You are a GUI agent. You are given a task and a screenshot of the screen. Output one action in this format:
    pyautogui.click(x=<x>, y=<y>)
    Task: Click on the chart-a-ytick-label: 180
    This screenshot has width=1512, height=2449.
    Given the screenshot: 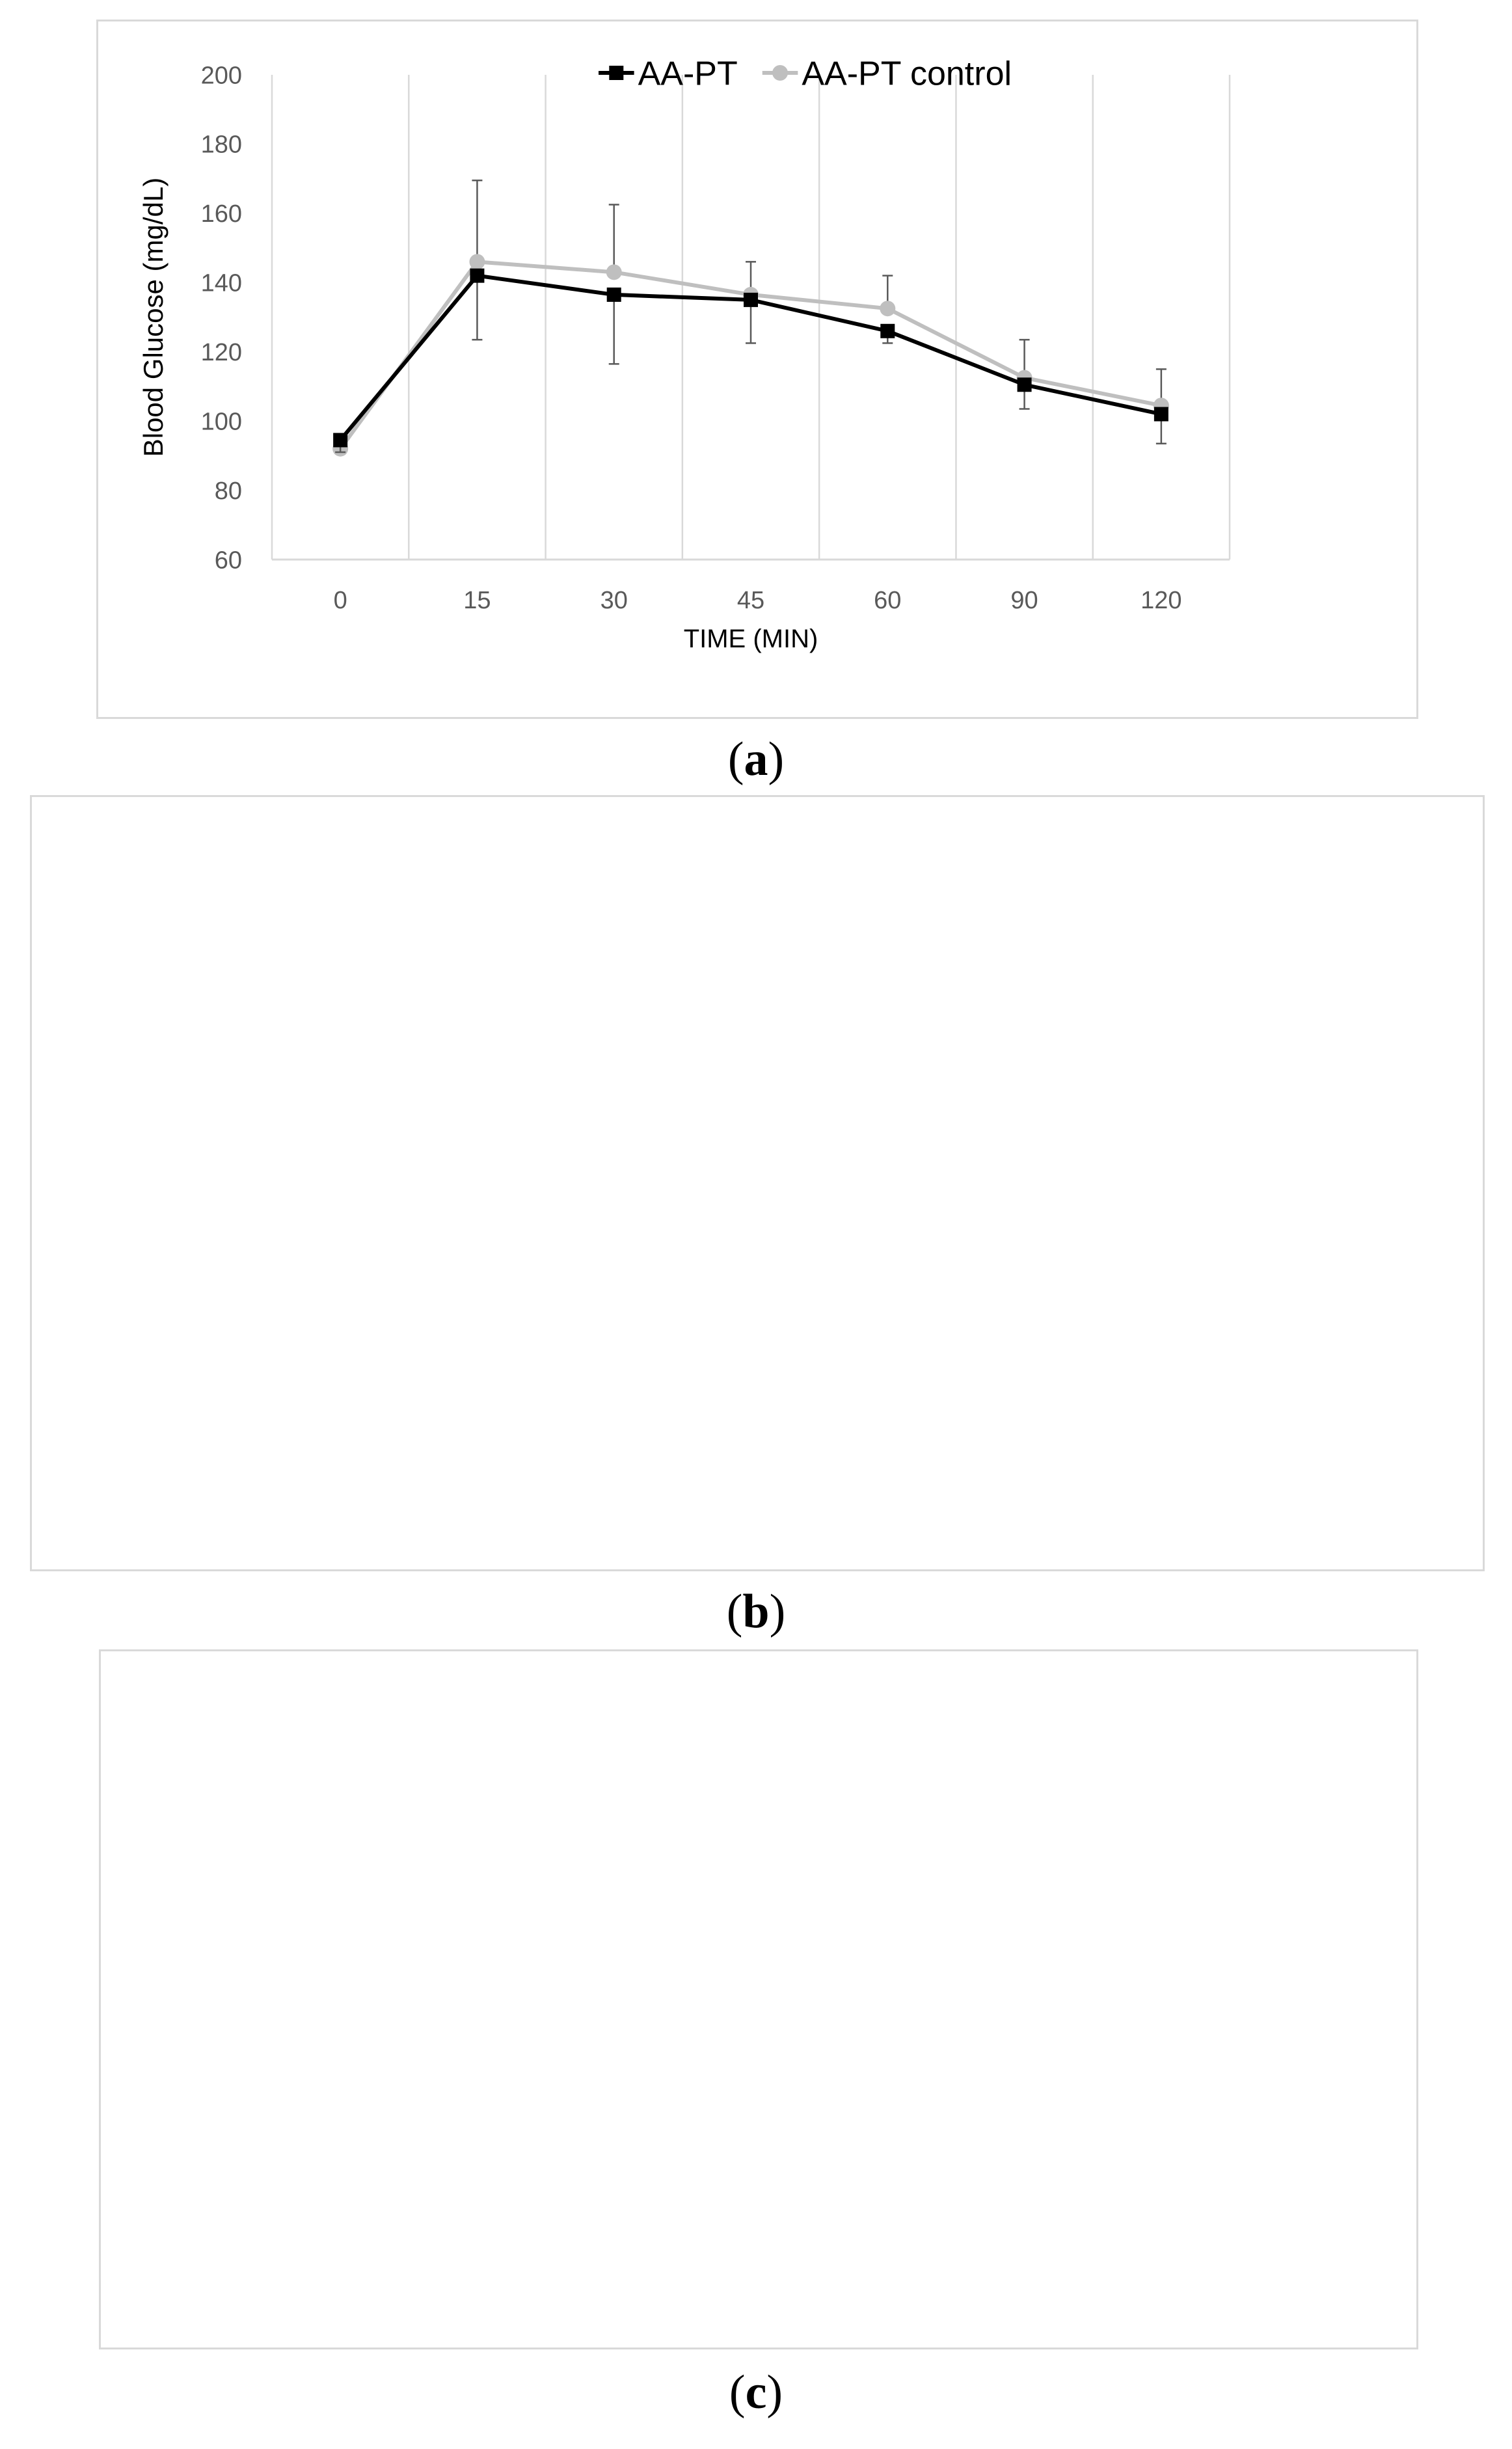 What is the action you would take?
    pyautogui.click(x=221, y=145)
    